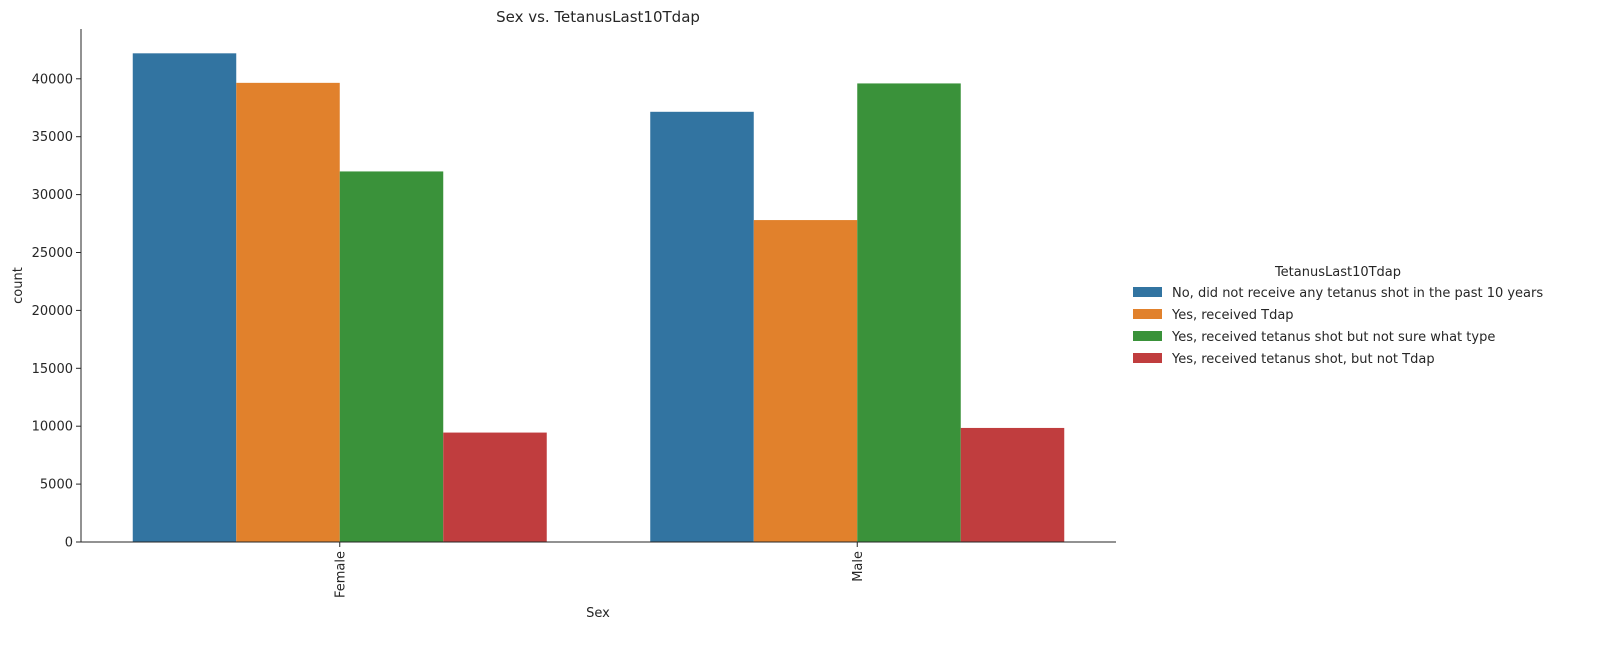 Image resolution: width=1611 pixels, height=646 pixels. I want to click on y-tick-label: 15000, so click(52, 369).